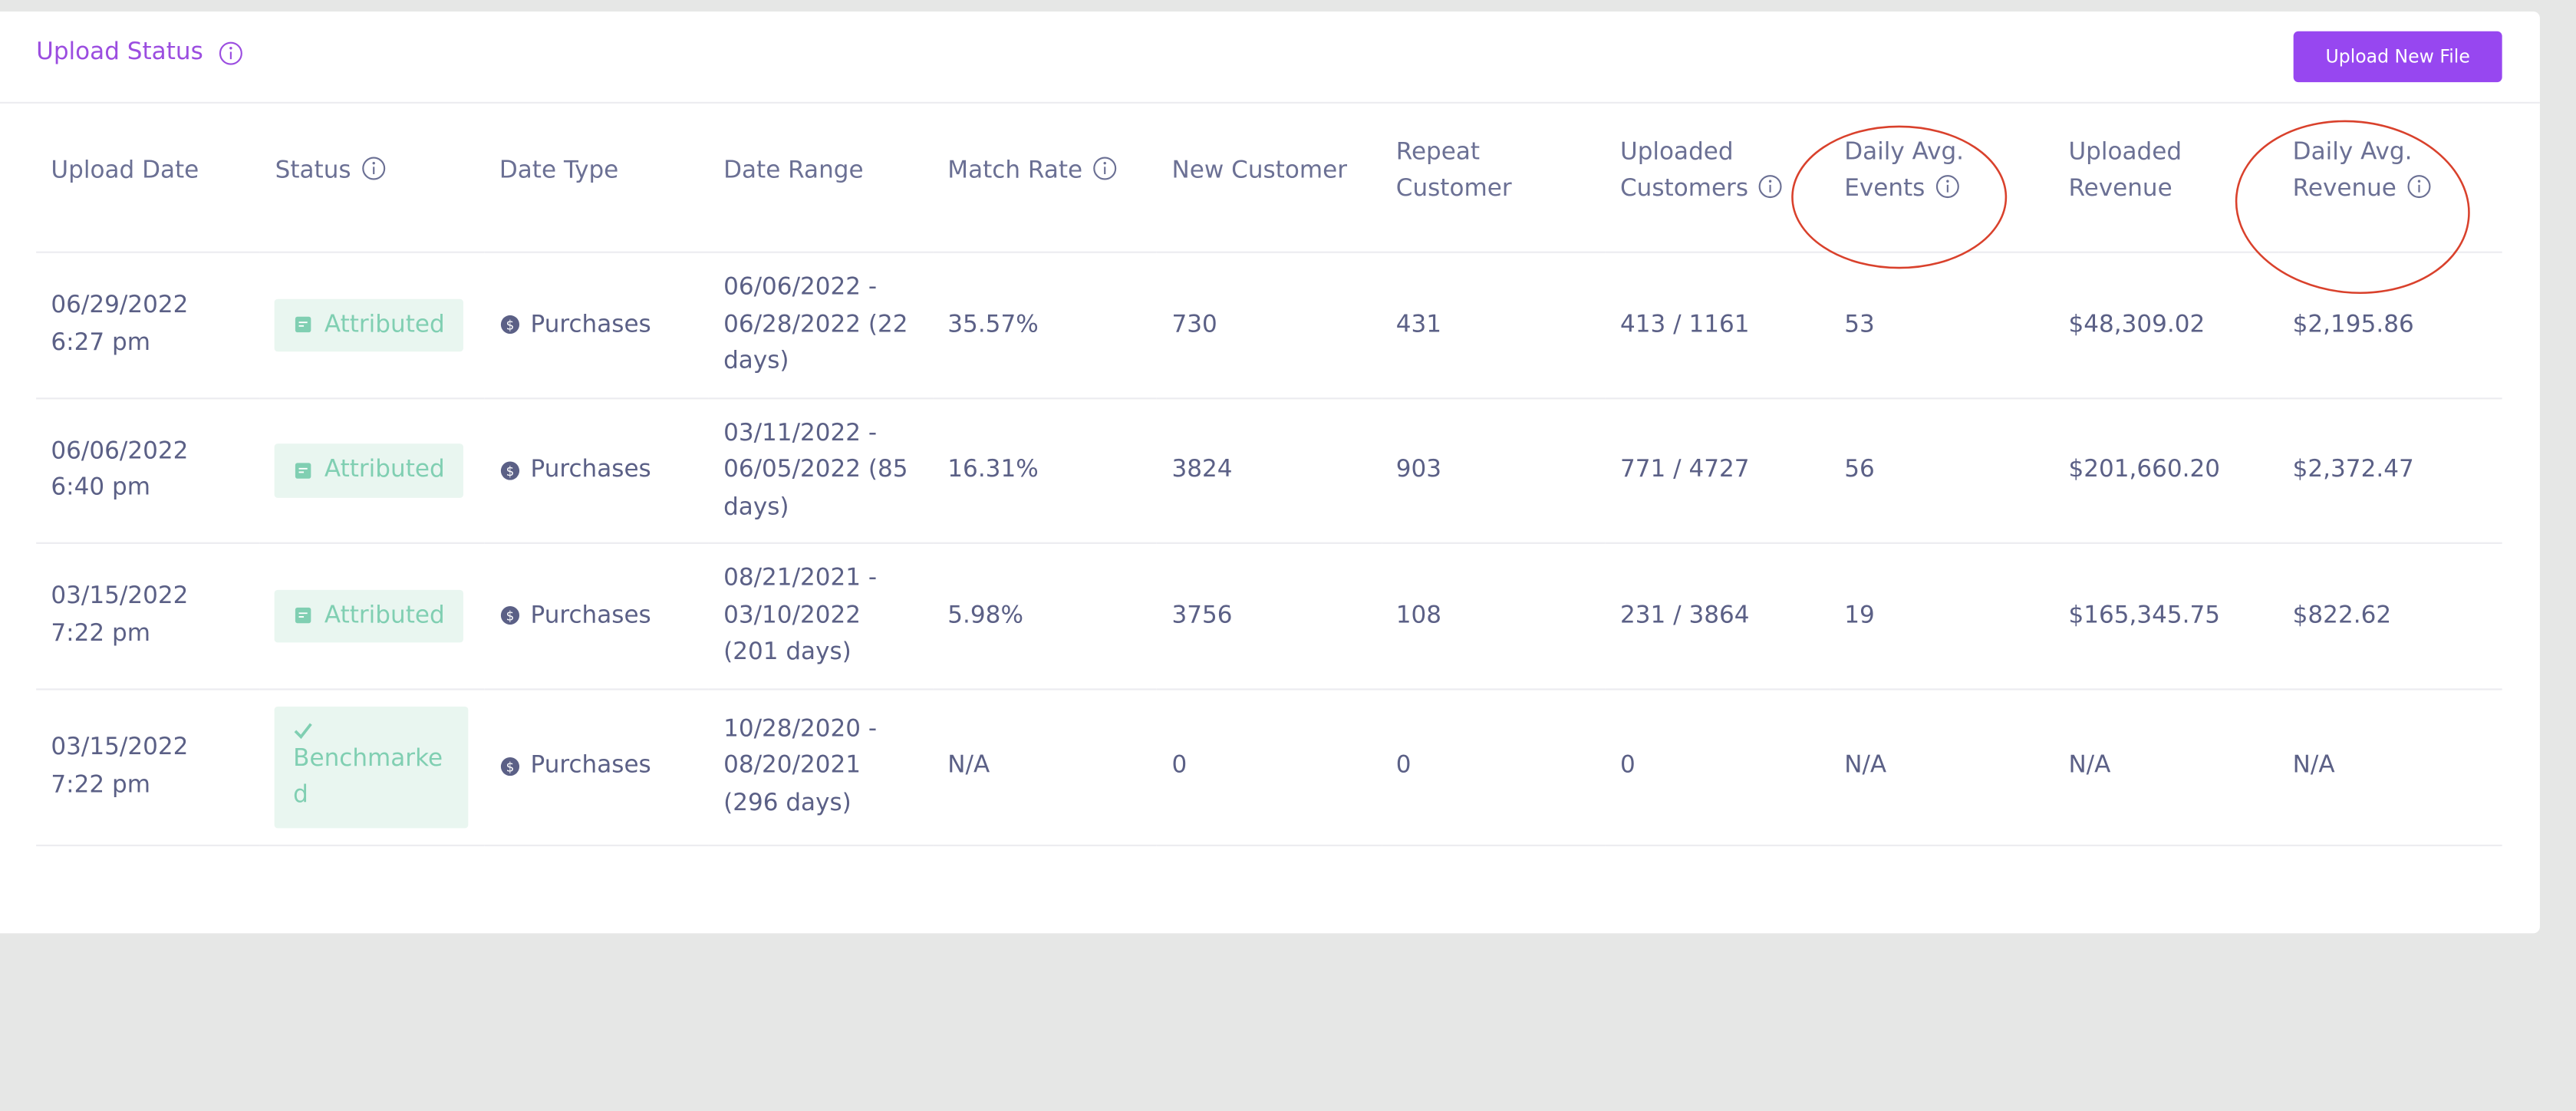 This screenshot has height=1111, width=2576. Describe the element at coordinates (303, 325) in the screenshot. I see `status-icon` at that location.